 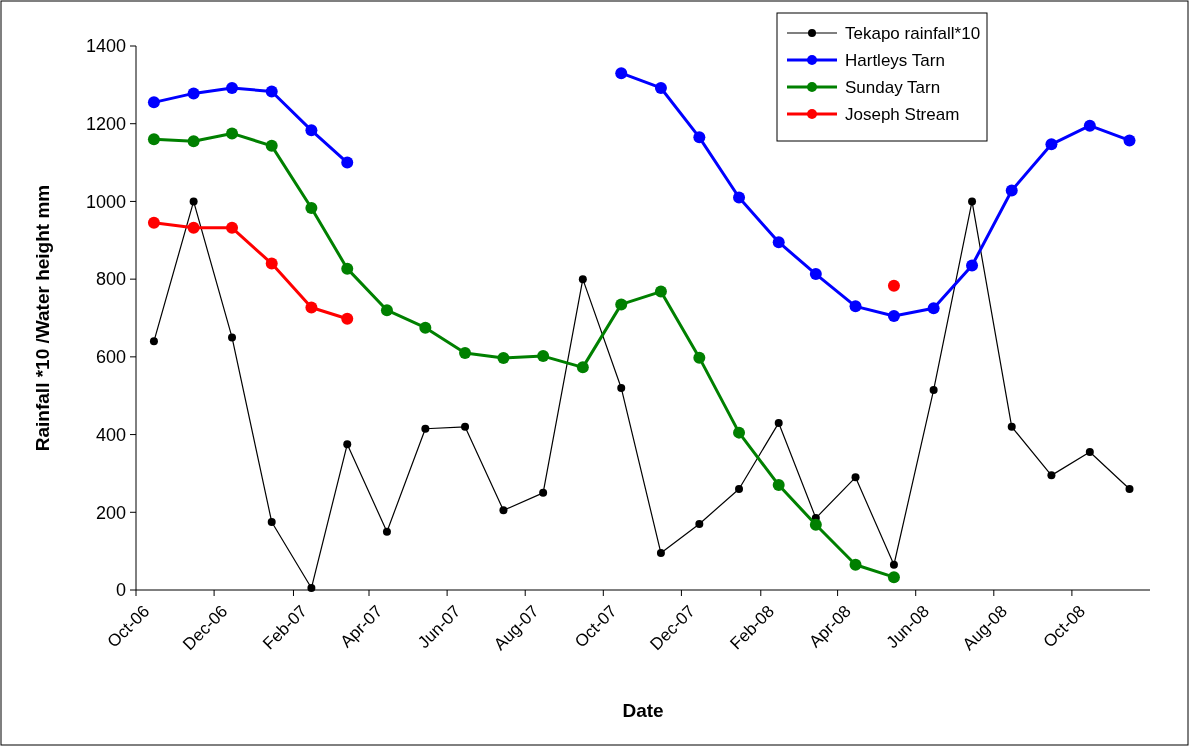 What do you see at coordinates (902, 114) in the screenshot?
I see `legend-label: Joseph Stream` at bounding box center [902, 114].